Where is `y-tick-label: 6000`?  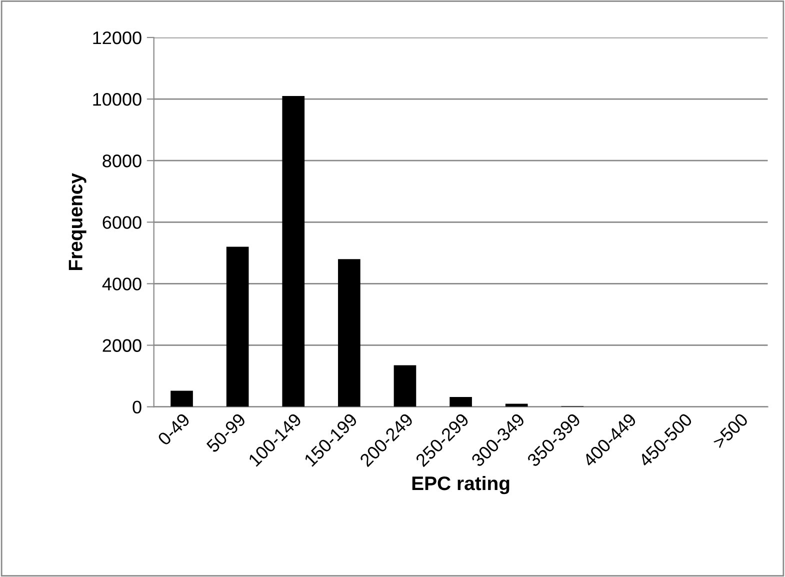
y-tick-label: 6000 is located at coordinates (122, 222).